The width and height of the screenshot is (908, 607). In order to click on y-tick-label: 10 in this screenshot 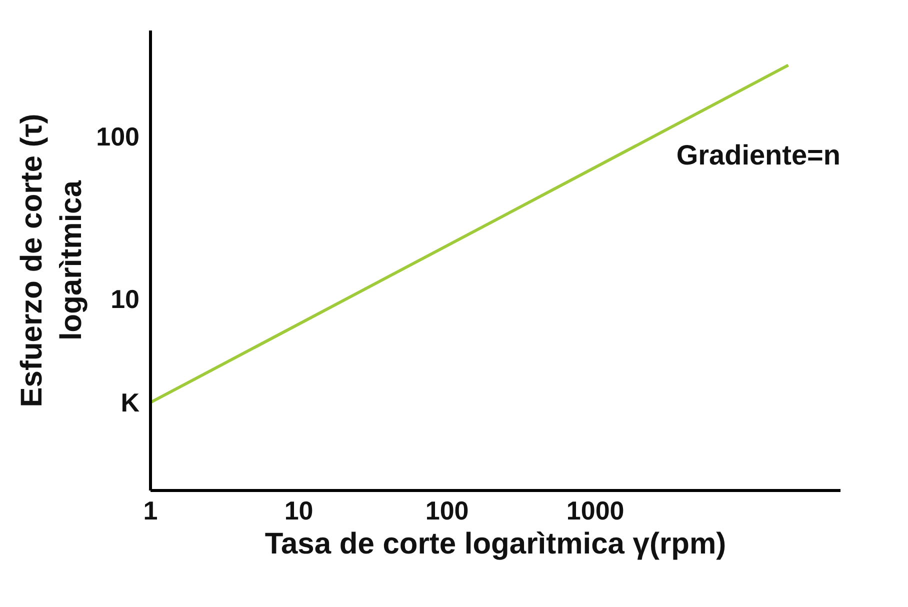, I will do `click(125, 299)`.